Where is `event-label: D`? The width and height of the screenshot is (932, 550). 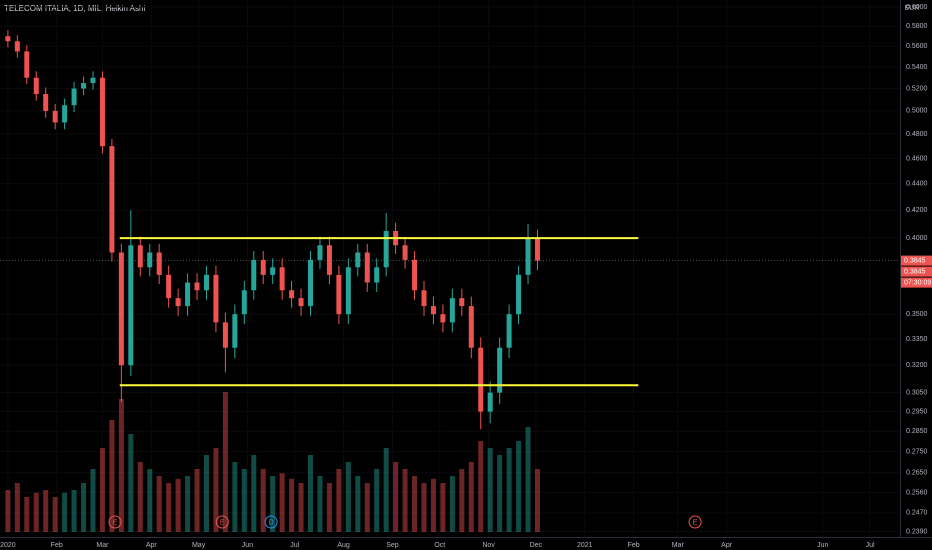
event-label: D is located at coordinates (271, 522).